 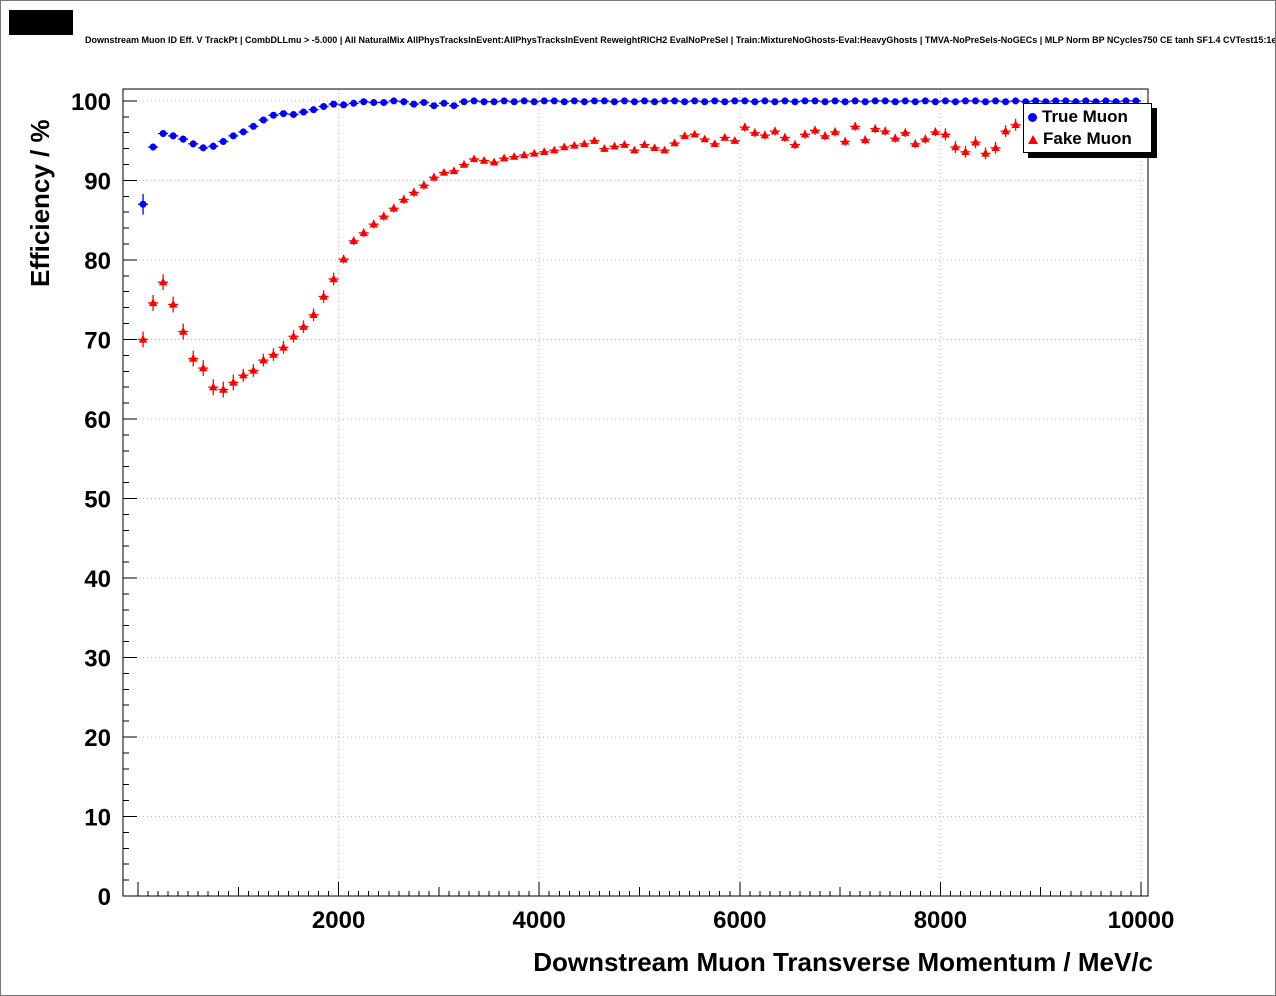 I want to click on svg-text: 20, so click(x=97, y=738).